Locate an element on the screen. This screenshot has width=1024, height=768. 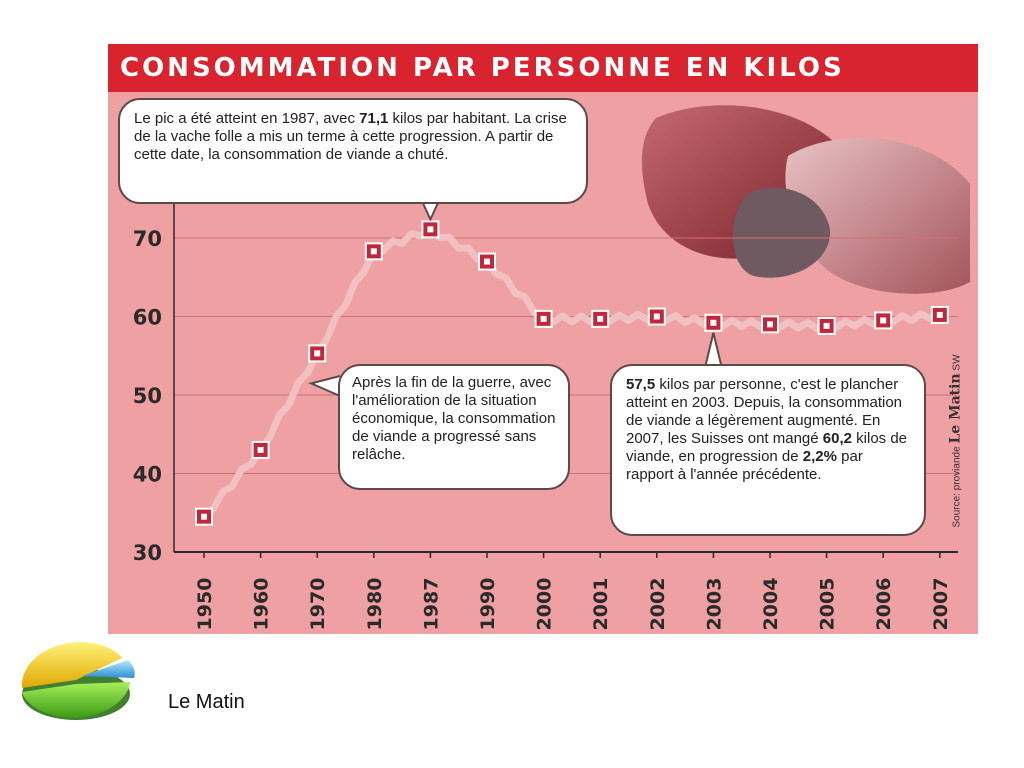
source-brand: Le Matin is located at coordinates (955, 408).